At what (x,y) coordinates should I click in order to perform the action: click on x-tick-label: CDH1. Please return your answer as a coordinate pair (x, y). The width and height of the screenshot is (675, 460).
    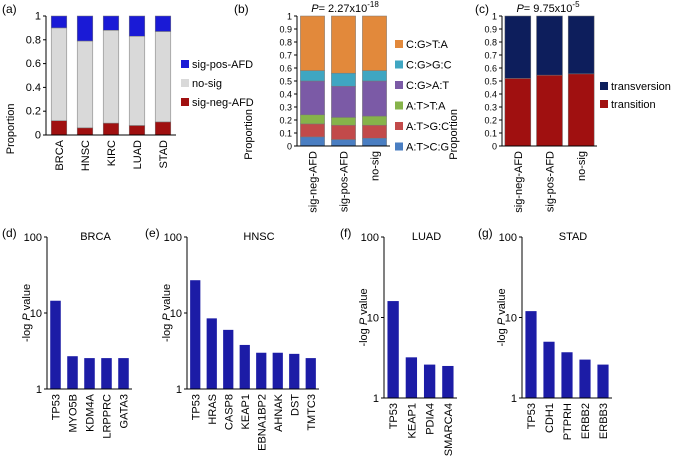
    Looking at the image, I should click on (550, 418).